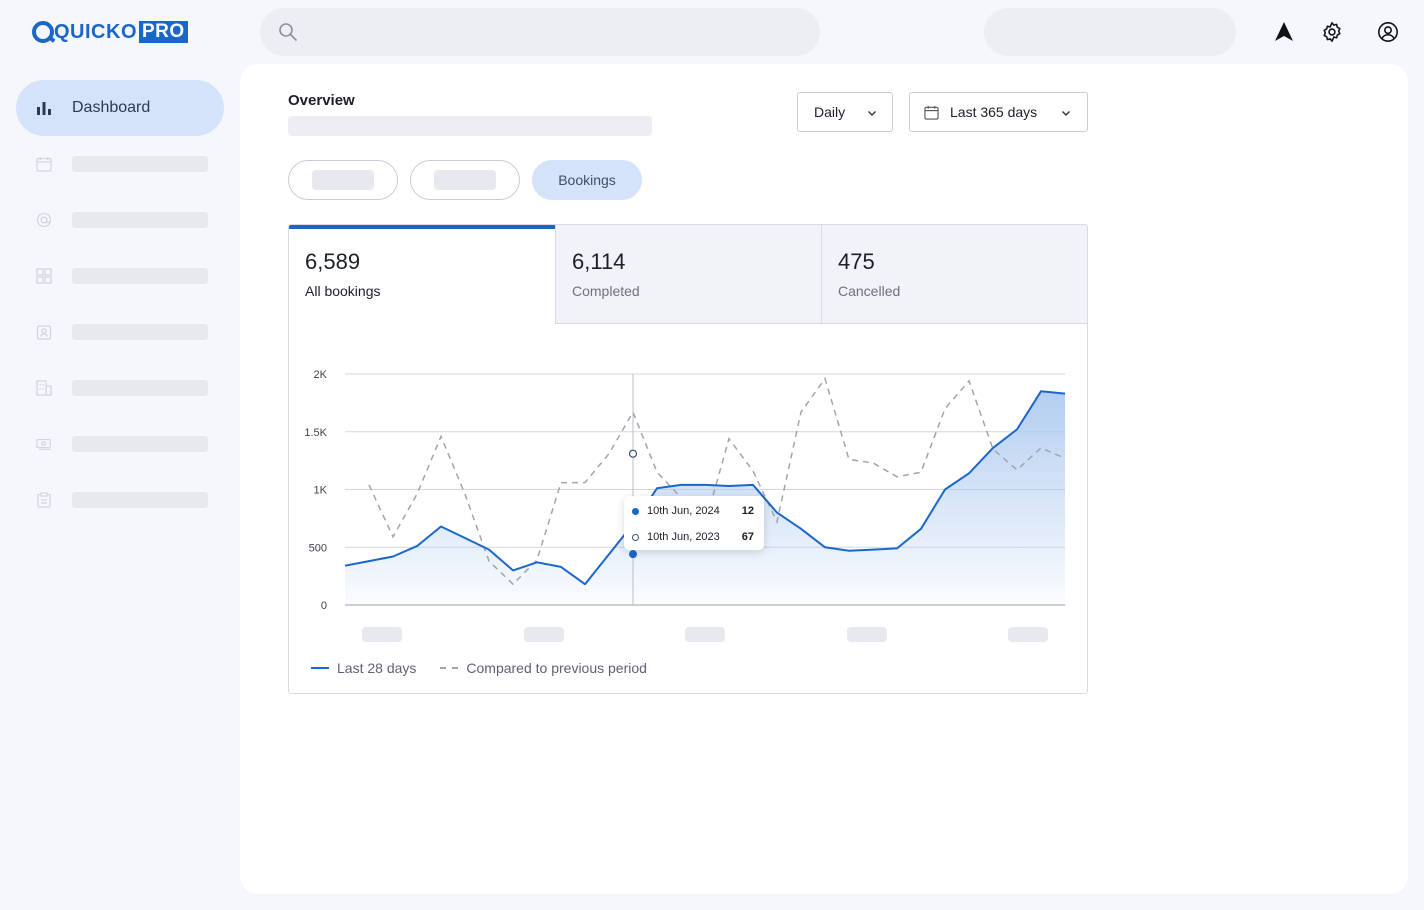 This screenshot has height=910, width=1424. Describe the element at coordinates (288, 32) in the screenshot. I see `search-icon` at that location.